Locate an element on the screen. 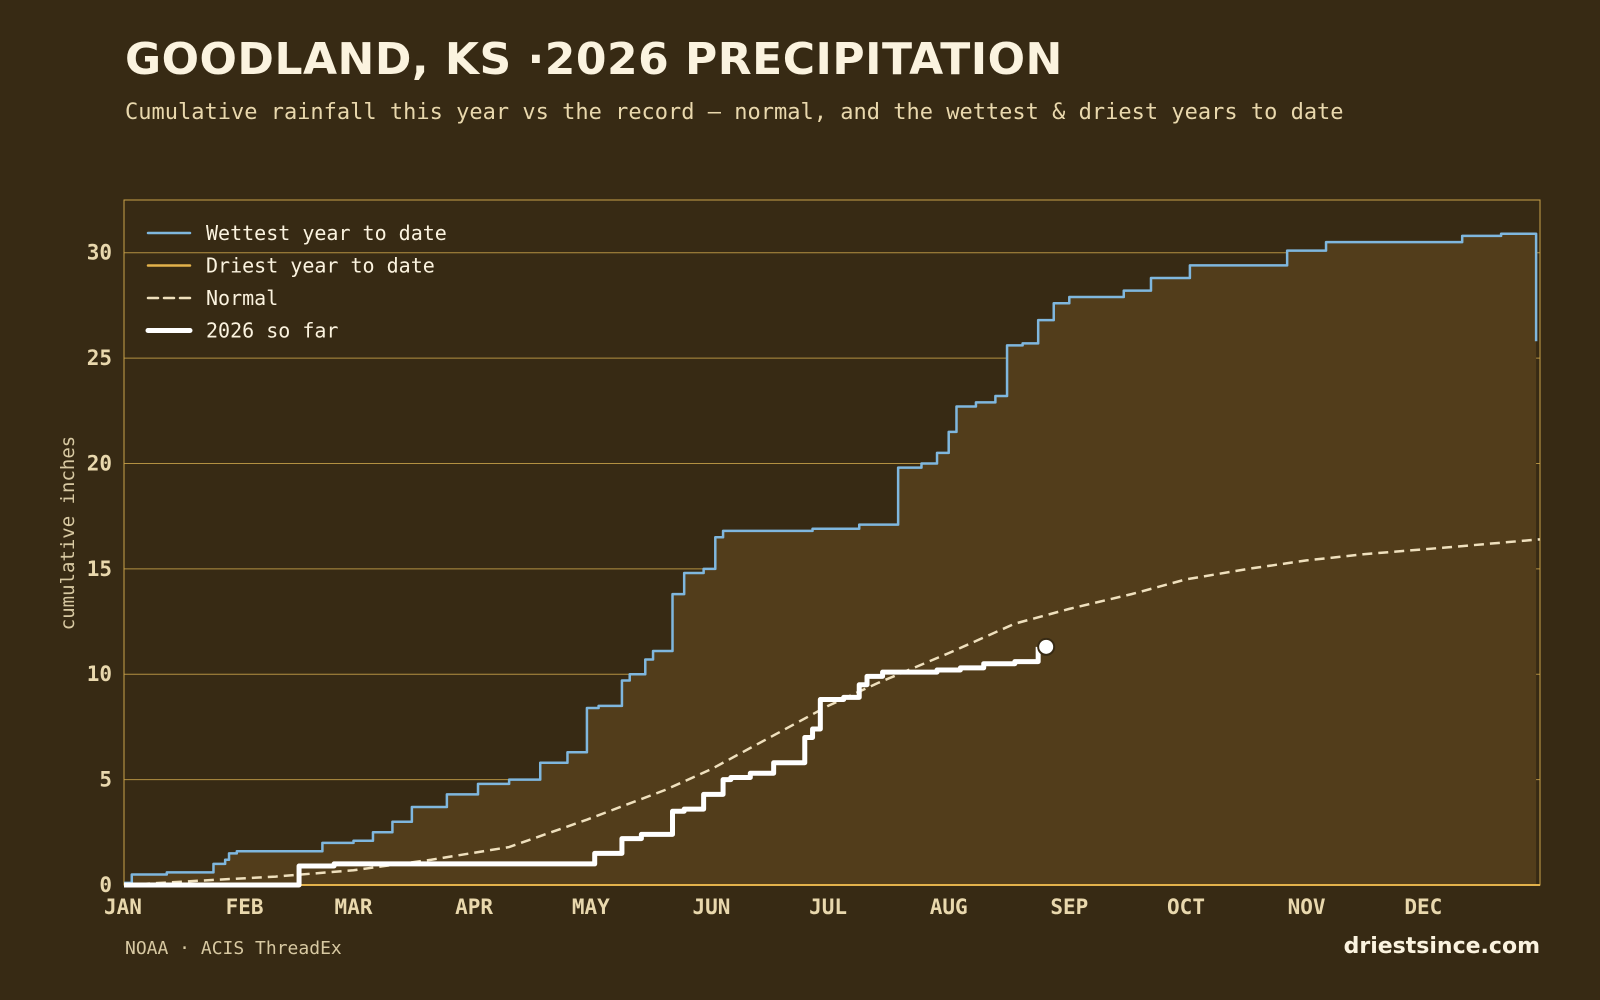 The image size is (1600, 1000). x-tick-label: FEB is located at coordinates (245, 907).